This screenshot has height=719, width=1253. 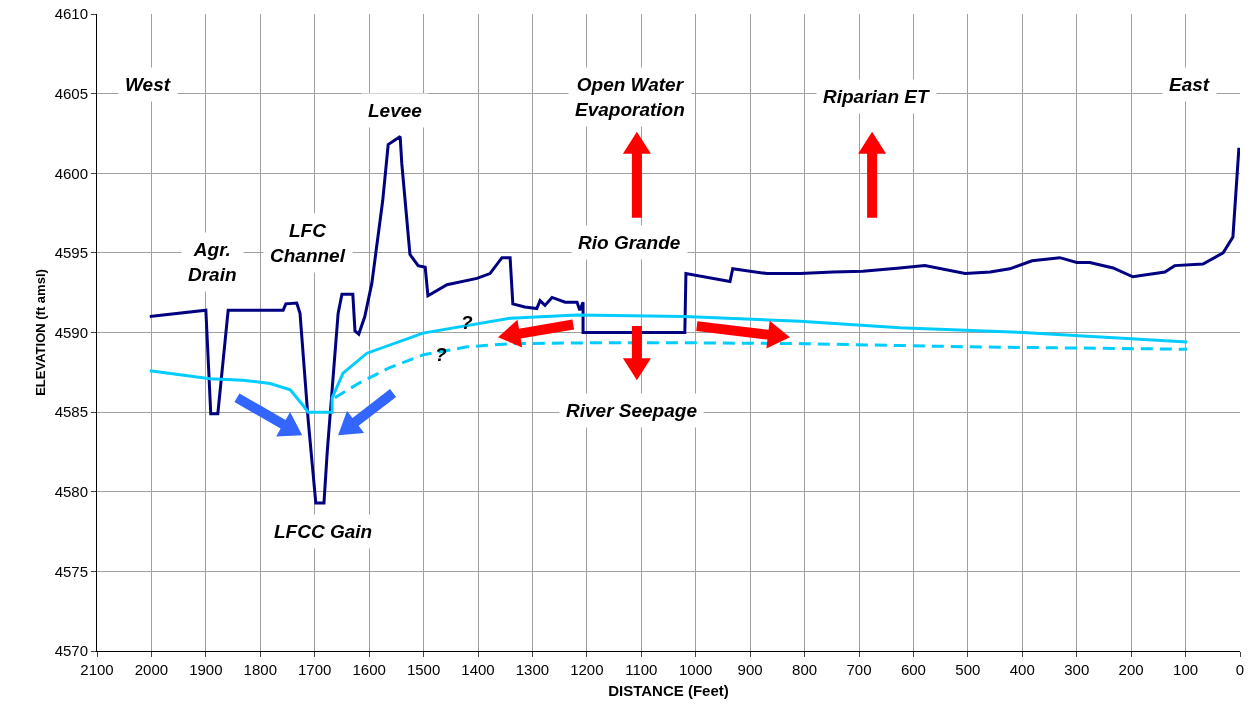 What do you see at coordinates (423, 669) in the screenshot?
I see `x-tick-label: 1500` at bounding box center [423, 669].